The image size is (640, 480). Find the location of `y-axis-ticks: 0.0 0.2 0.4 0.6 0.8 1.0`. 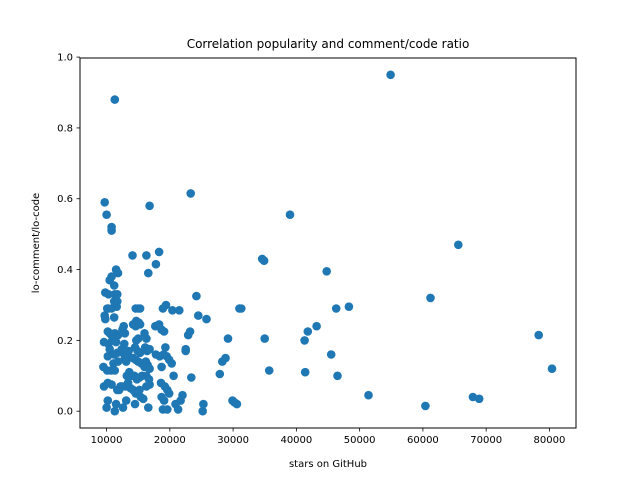

y-axis-ticks: 0.0 0.2 0.4 0.6 0.8 1.0 is located at coordinates (68, 235).